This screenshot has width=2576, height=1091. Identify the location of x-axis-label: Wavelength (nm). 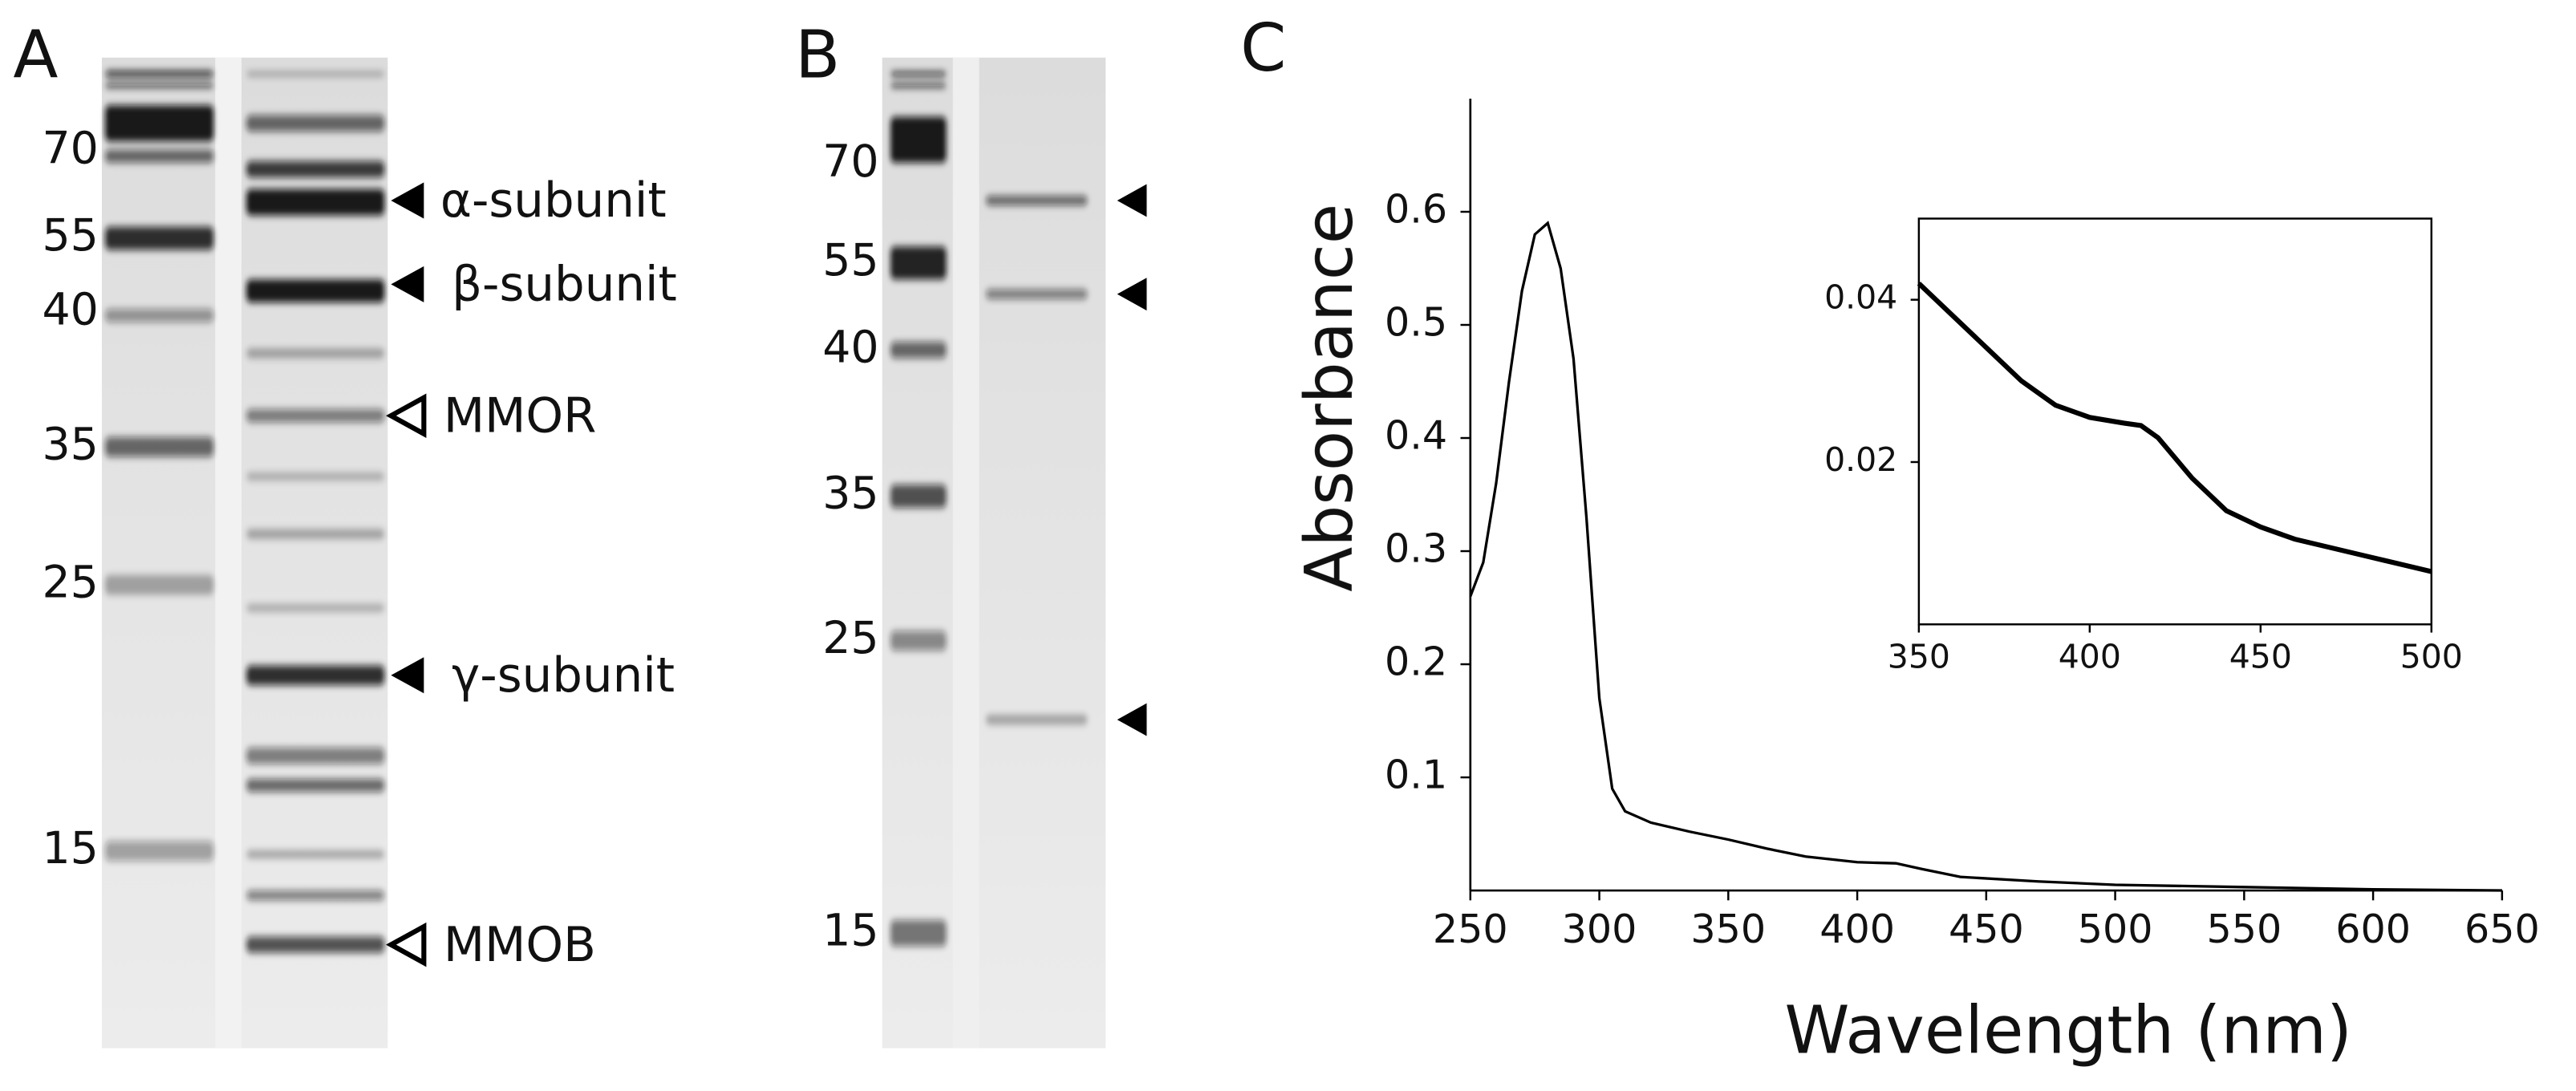
(2068, 1031).